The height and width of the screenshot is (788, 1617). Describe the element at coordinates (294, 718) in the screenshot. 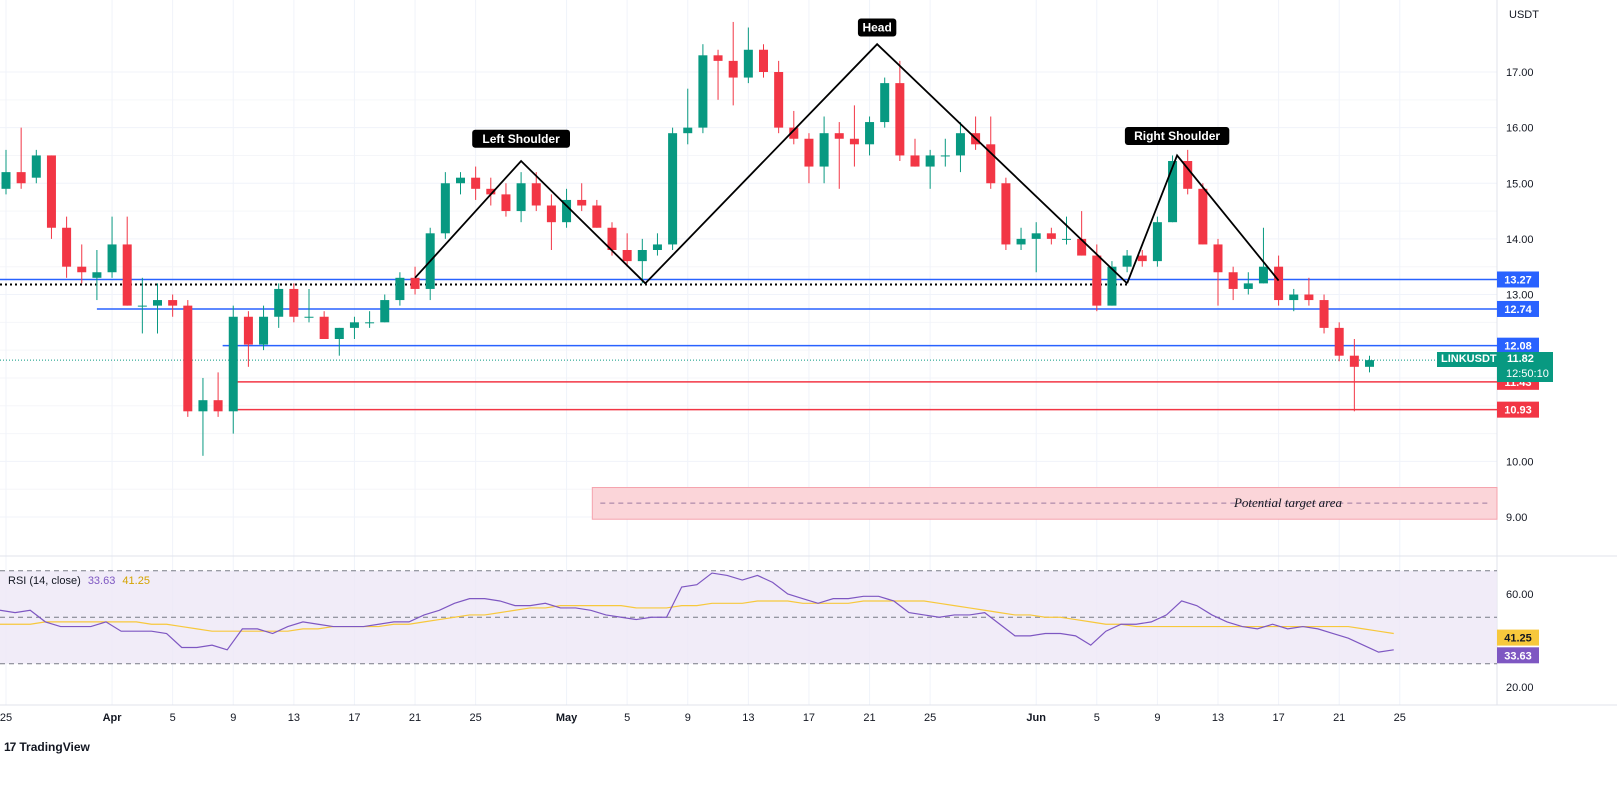

I see `time-tick: 13` at that location.